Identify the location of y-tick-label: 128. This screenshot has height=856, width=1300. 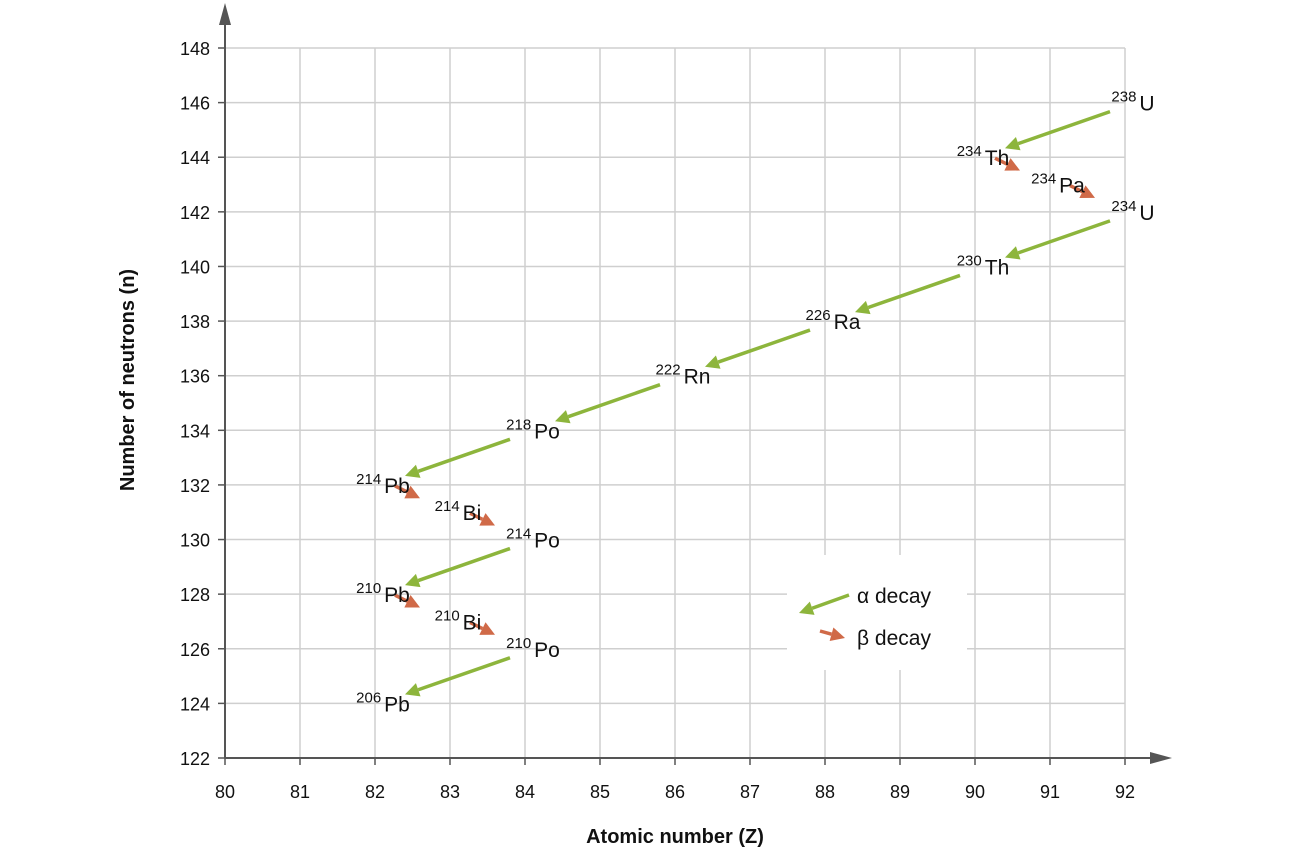
(195, 595).